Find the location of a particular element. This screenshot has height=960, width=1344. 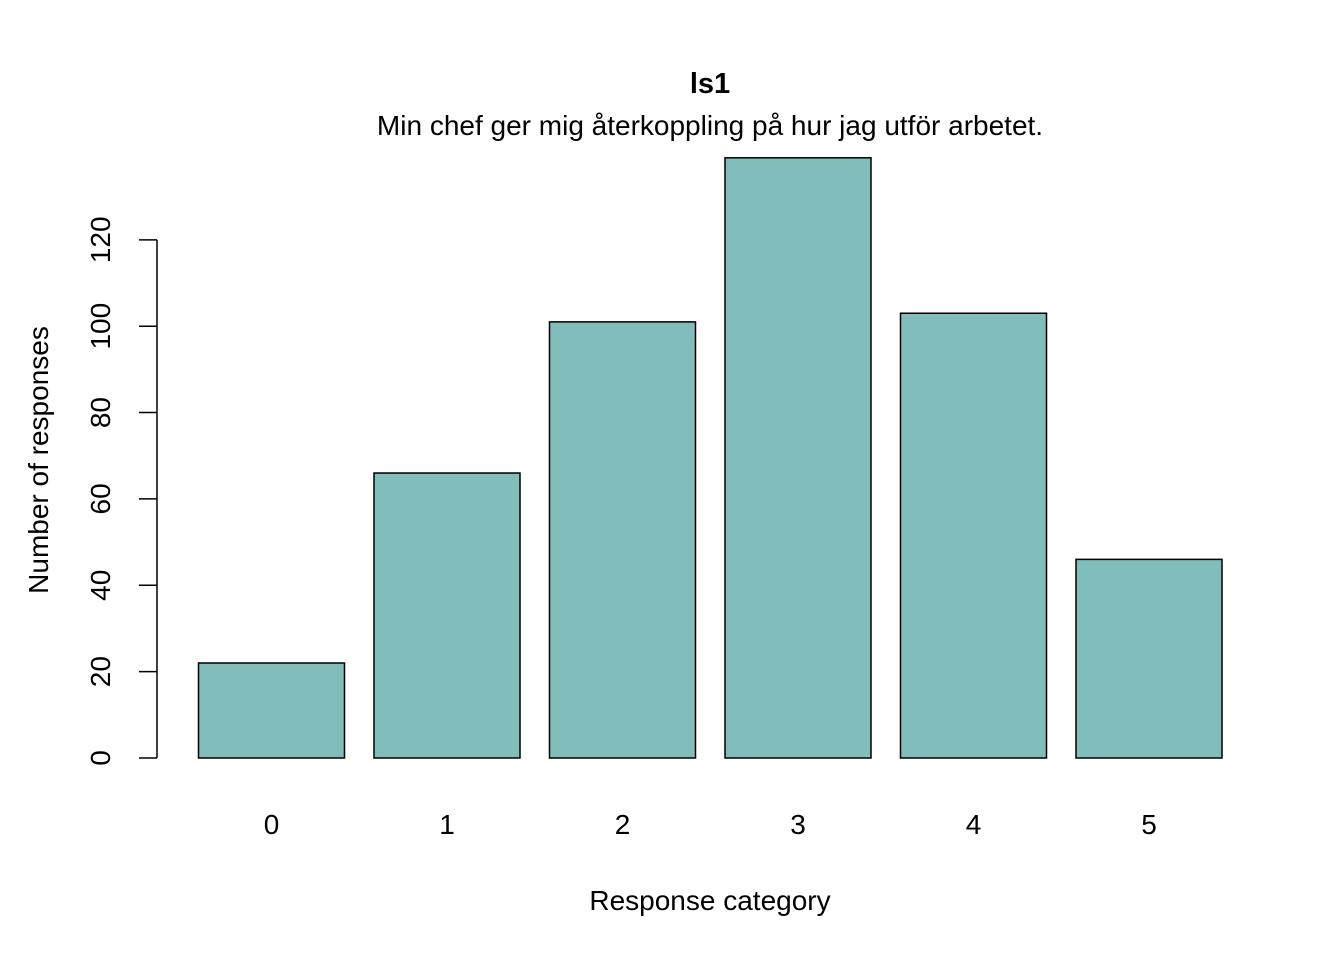

x-tick-label: 5 is located at coordinates (1149, 824).